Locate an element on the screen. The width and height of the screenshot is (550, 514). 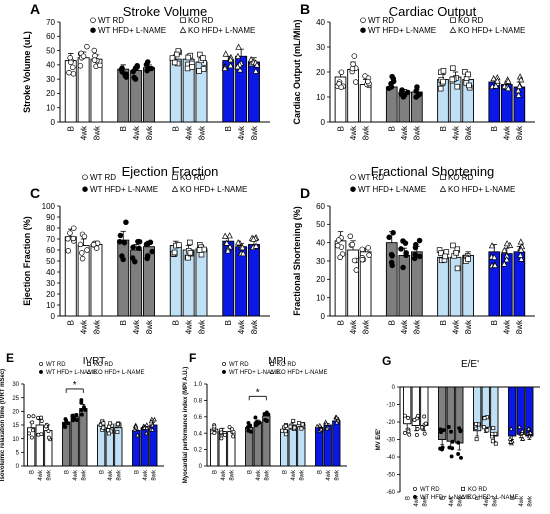
panel-letter: G is located at coordinates (386, 361).